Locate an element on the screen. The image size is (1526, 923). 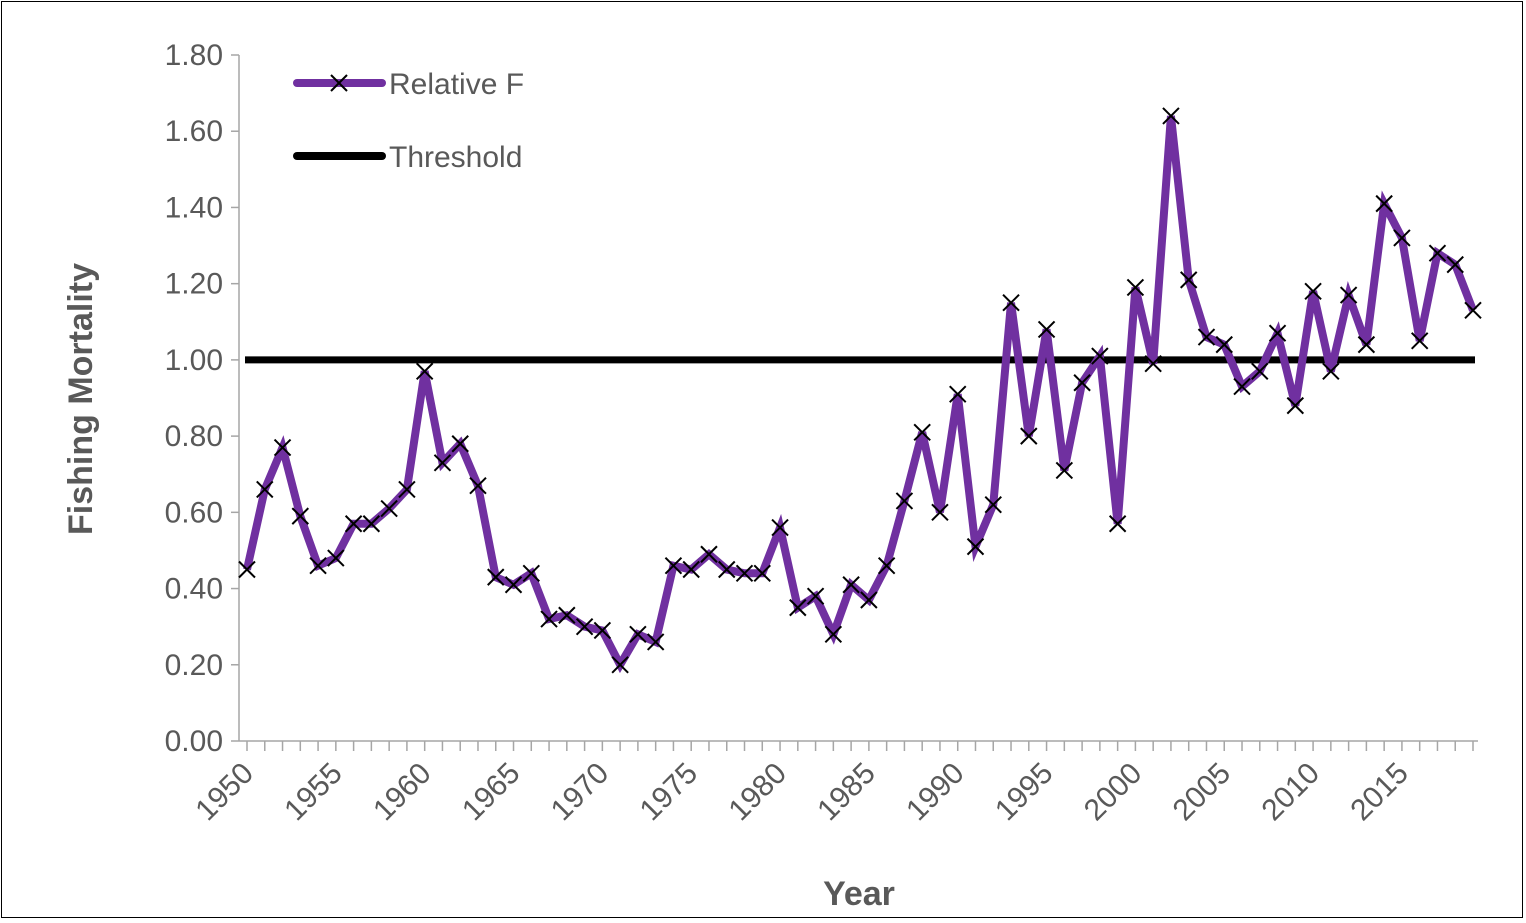
y-tick-labels: 0.00 0.20 0.40 0.60 0.80 1.00 1.20 1.40 1.60 1.80 is located at coordinates (194, 398).